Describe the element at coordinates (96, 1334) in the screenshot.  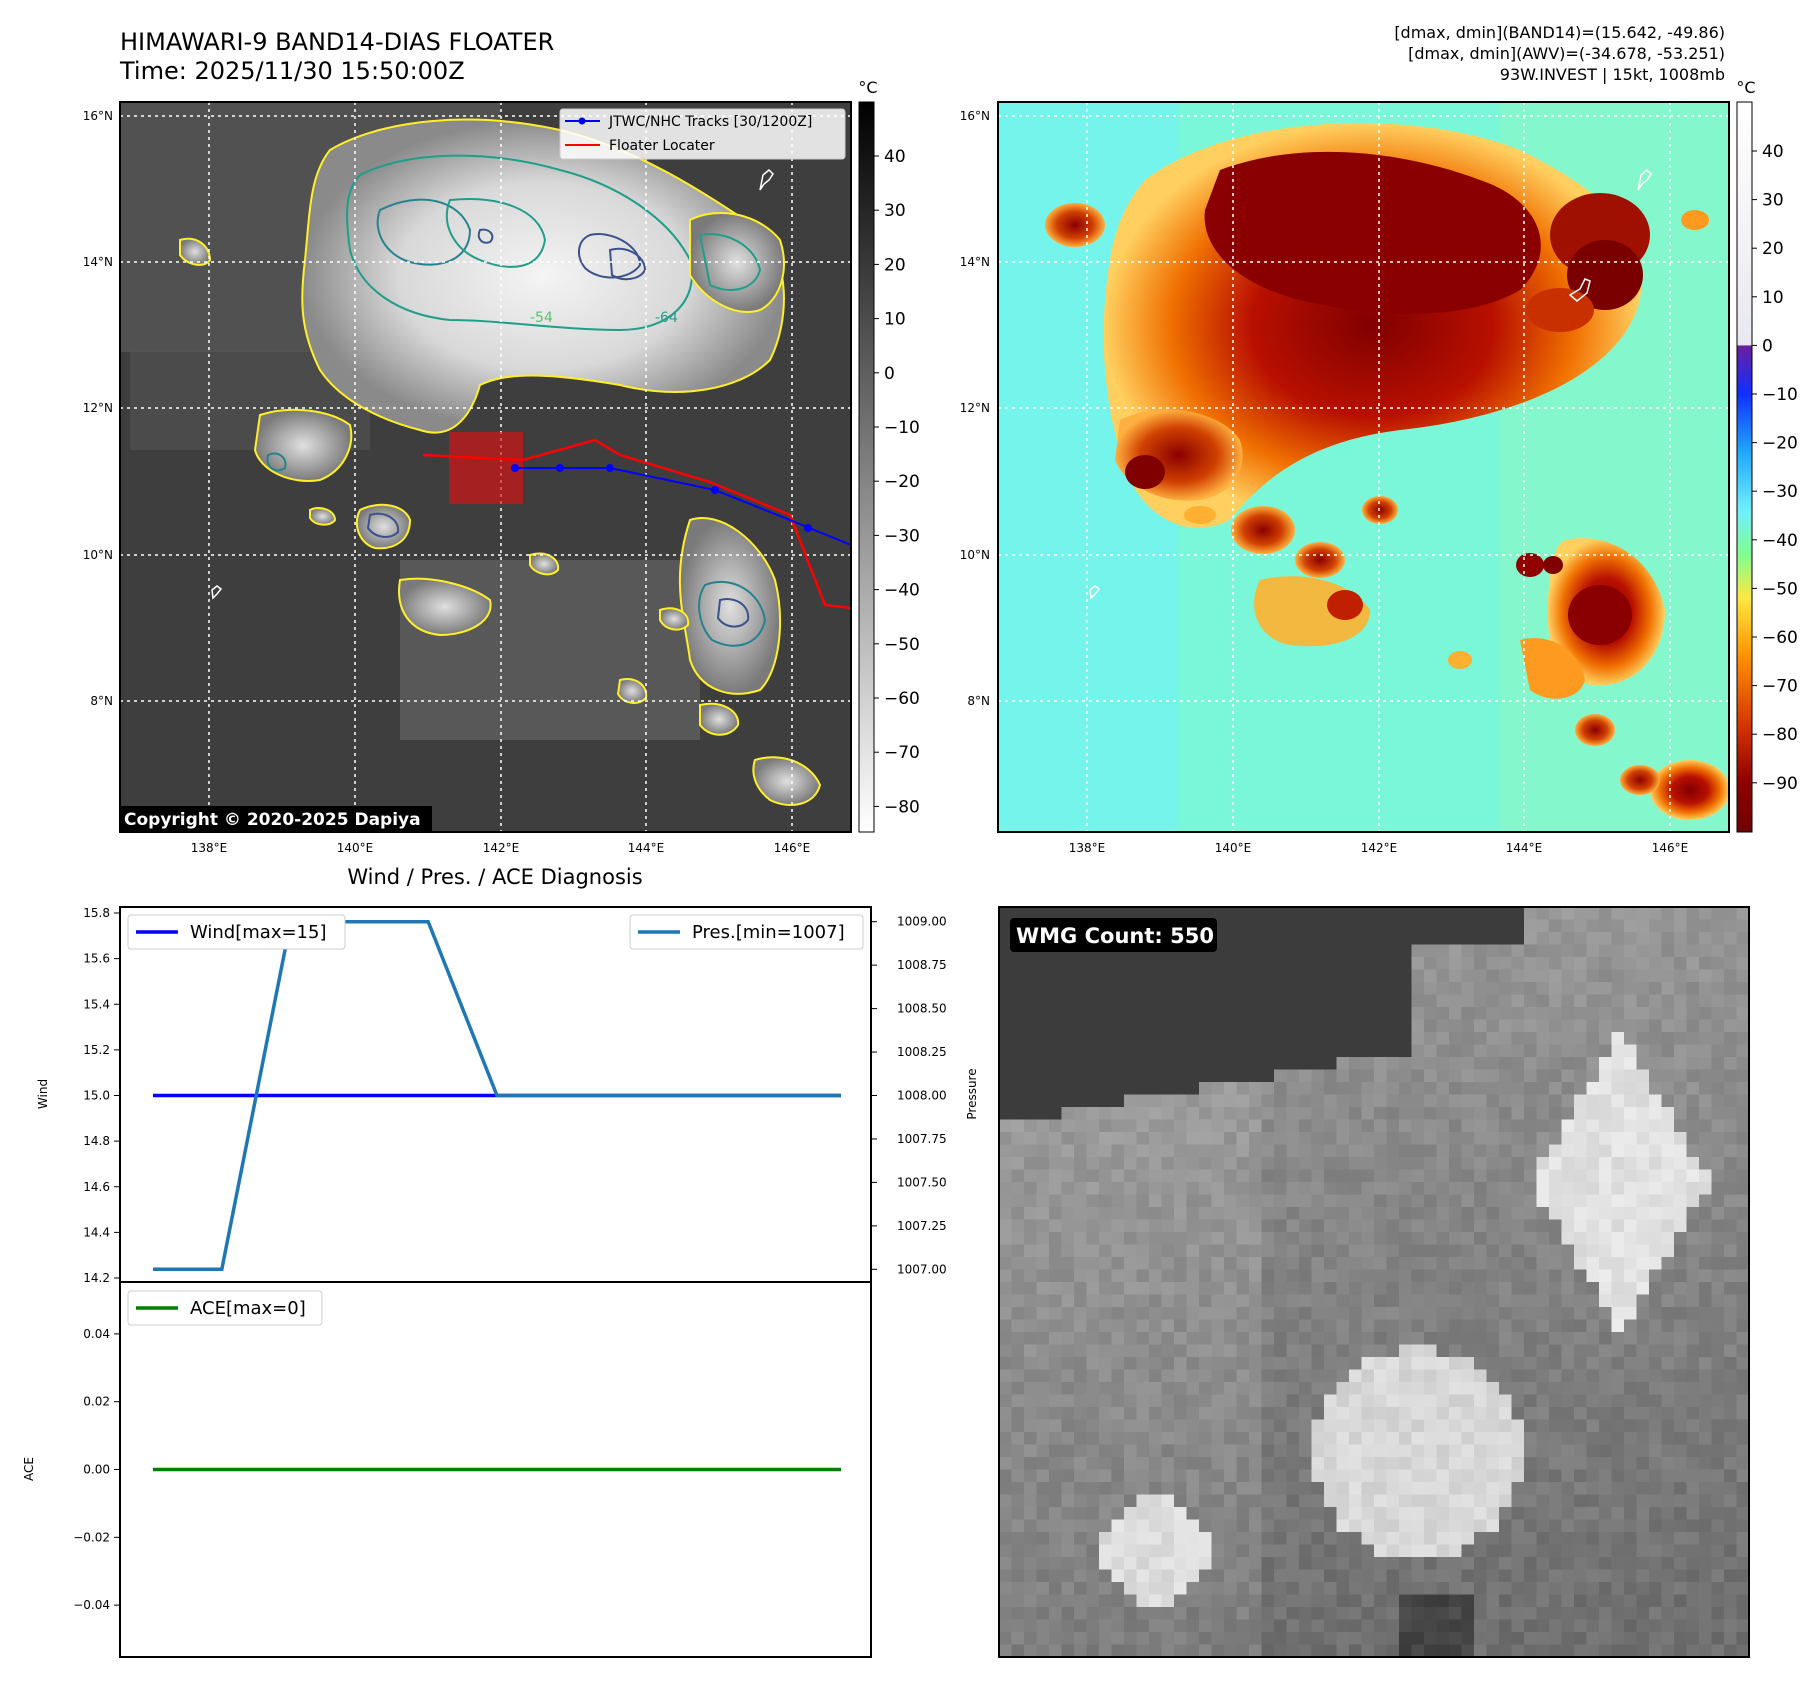
I see `ace-tick-label: 0.04` at that location.